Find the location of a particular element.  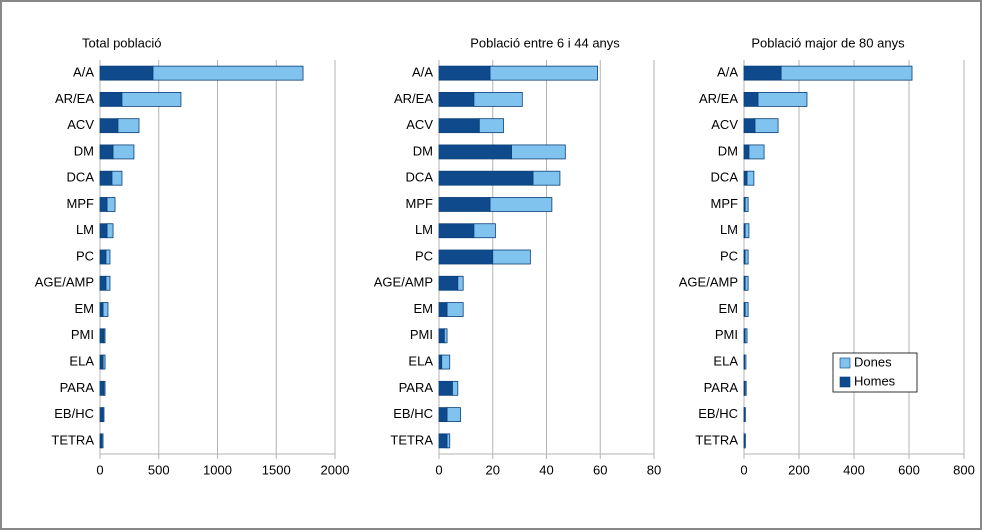

y-tick-label: ACV is located at coordinates (419, 124).